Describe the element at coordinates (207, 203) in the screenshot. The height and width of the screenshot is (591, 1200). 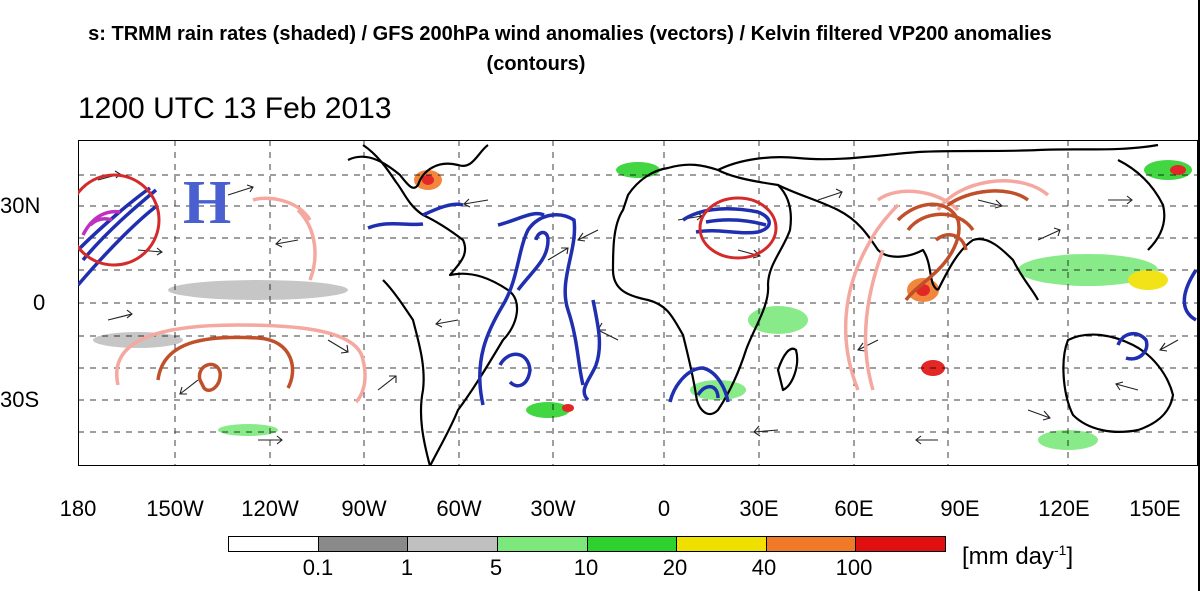
I see `high-pressure-label: H` at that location.